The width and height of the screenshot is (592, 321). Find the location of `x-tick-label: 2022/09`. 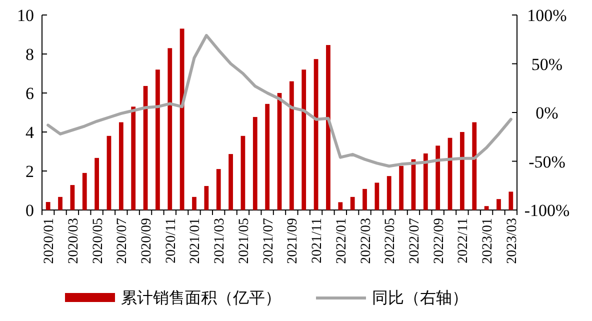

x-tick-label: 2022/09 is located at coordinates (439, 241).